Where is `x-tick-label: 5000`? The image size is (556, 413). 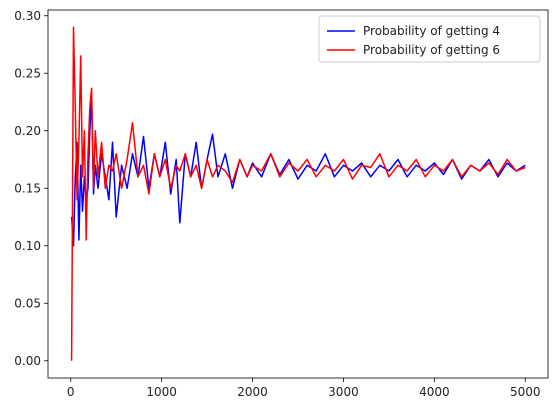
x-tick-label: 5000 is located at coordinates (525, 392).